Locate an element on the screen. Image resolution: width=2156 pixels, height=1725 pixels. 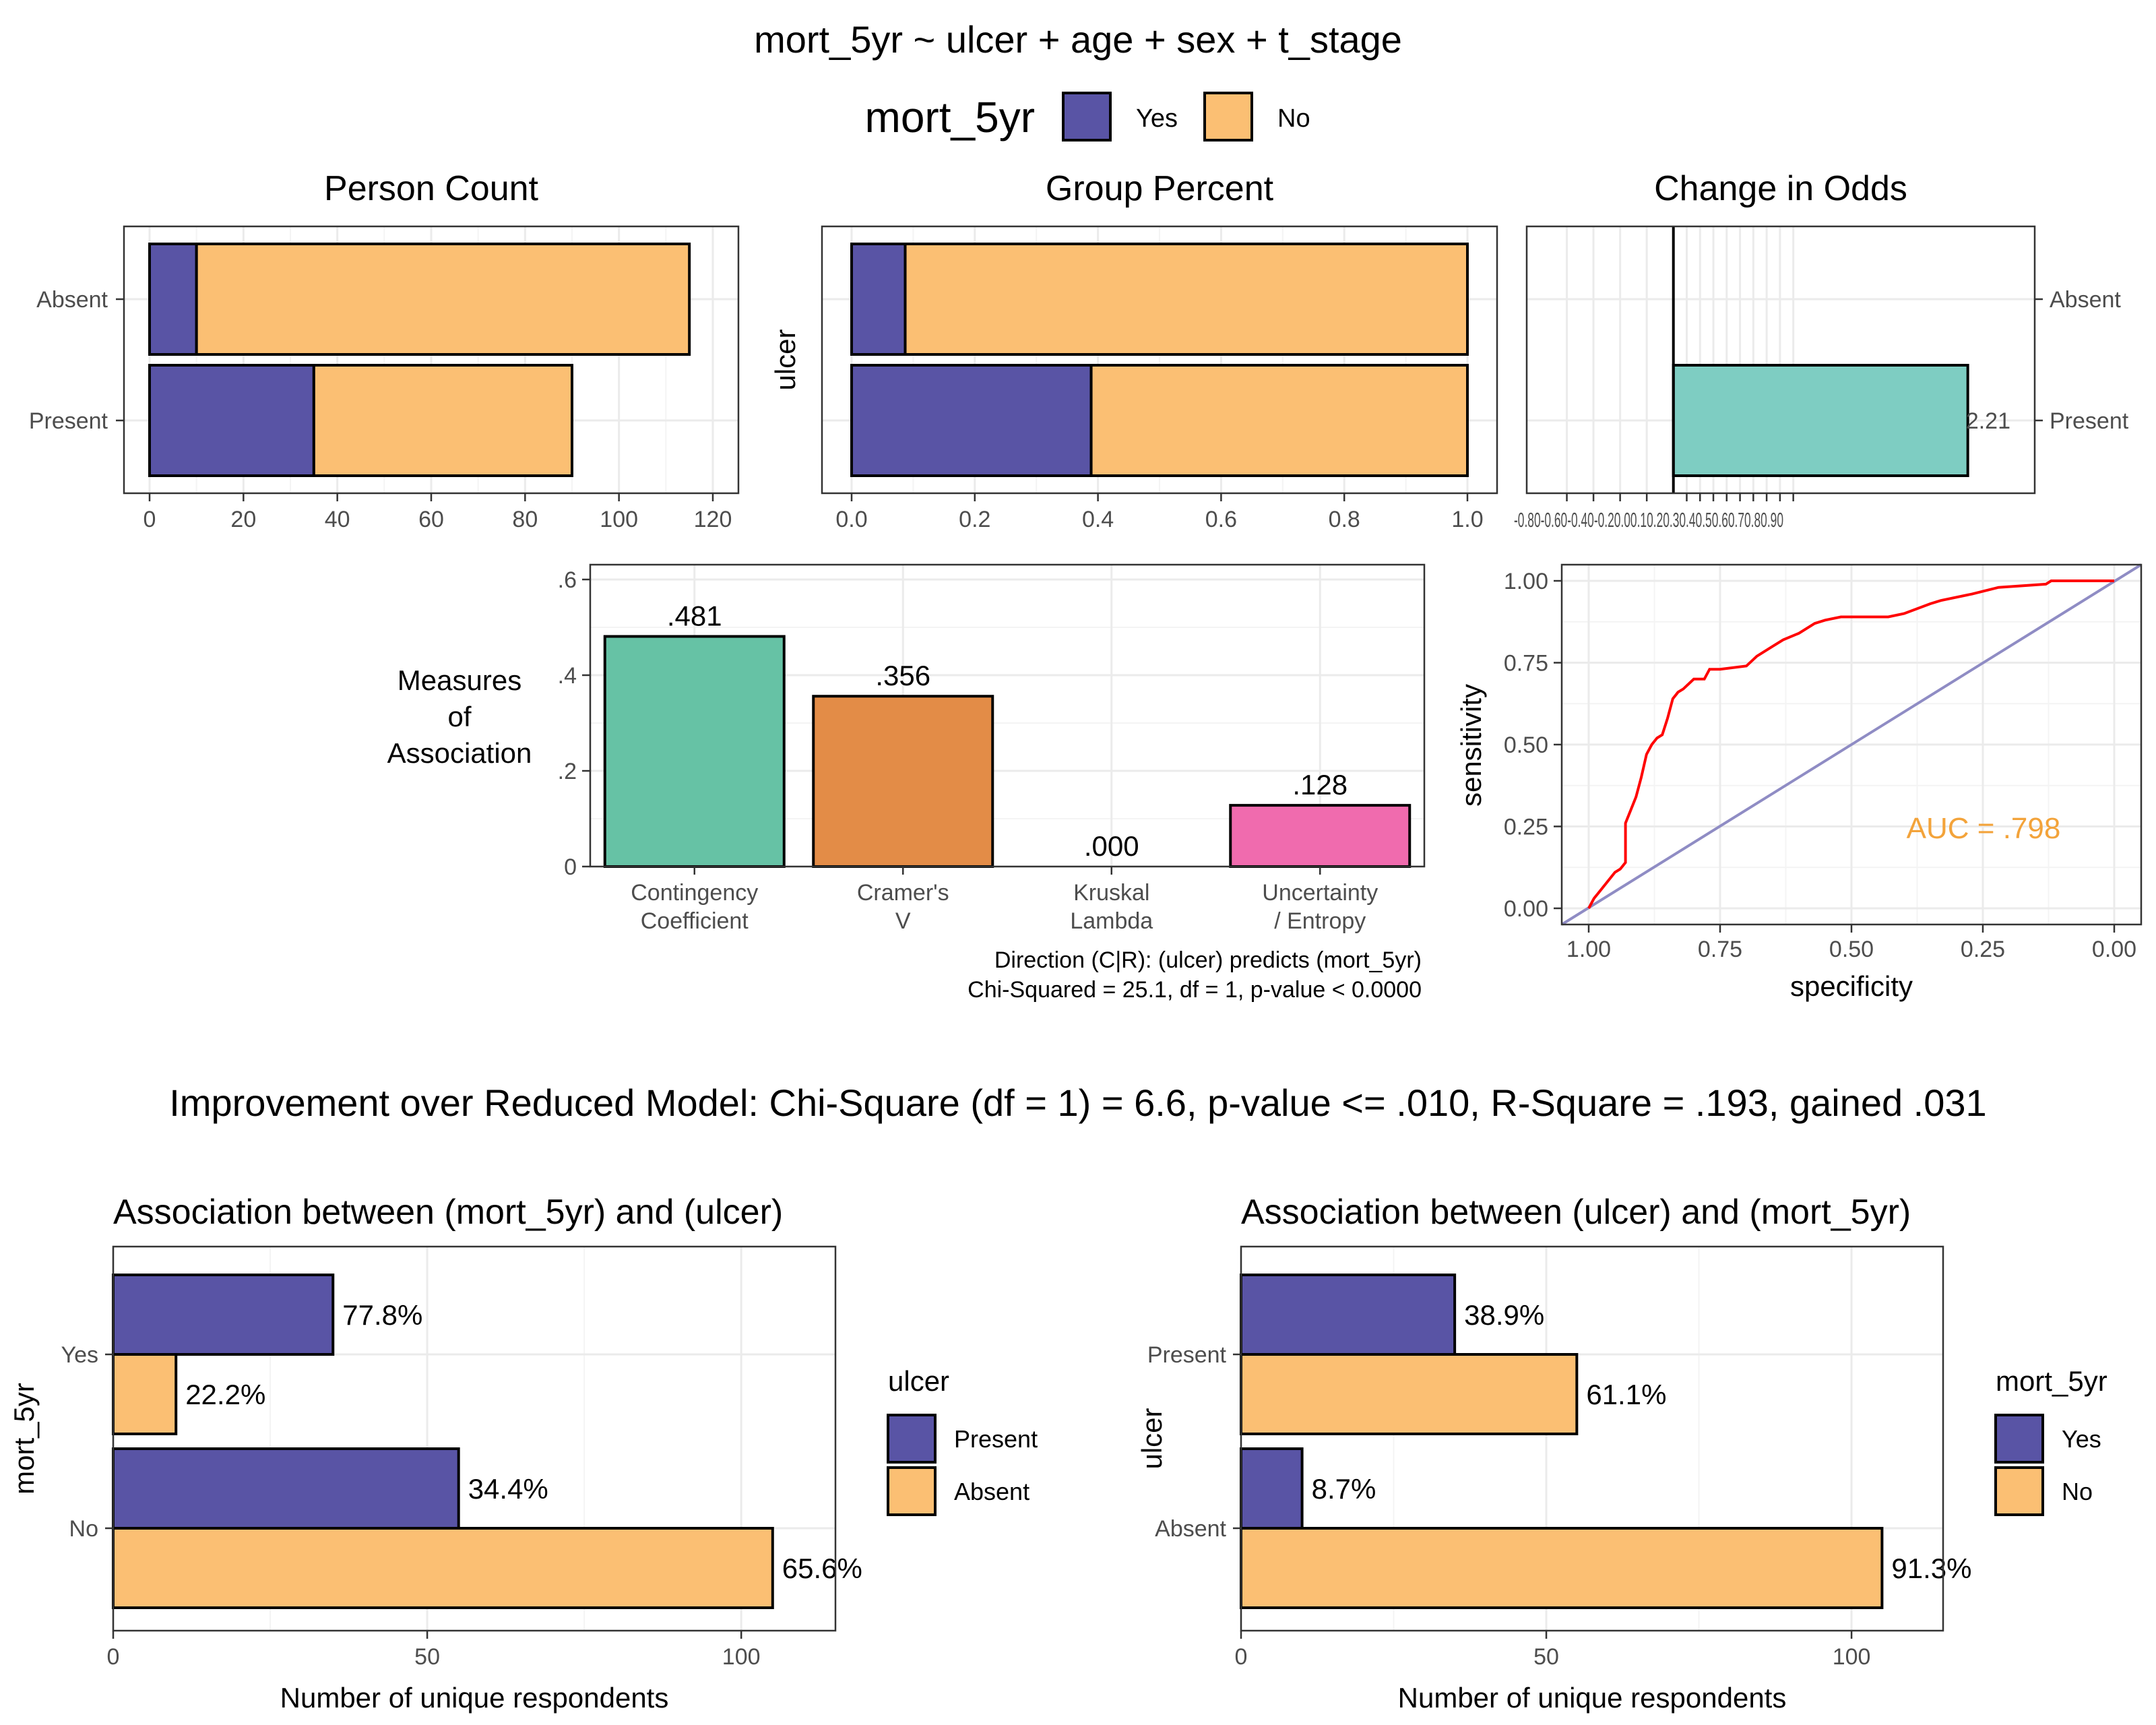
y-axis-label-line: Association is located at coordinates (459, 753).